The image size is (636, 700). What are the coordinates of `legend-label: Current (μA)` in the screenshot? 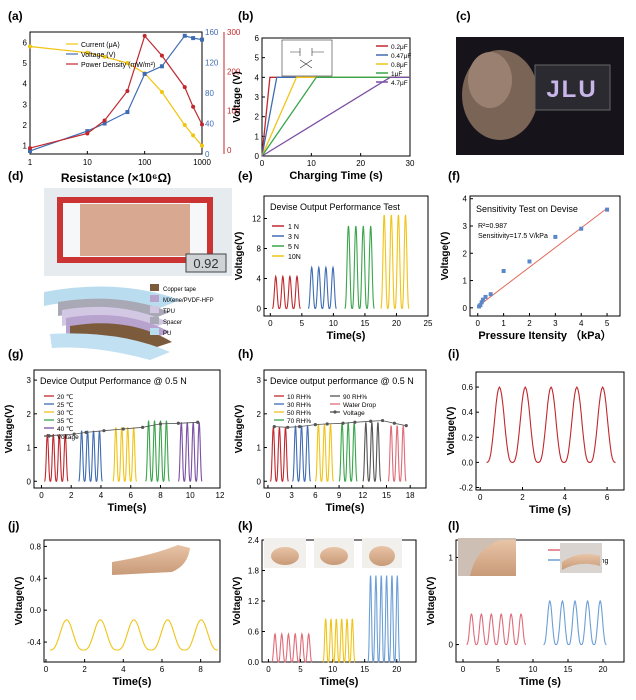 It's located at (100, 45).